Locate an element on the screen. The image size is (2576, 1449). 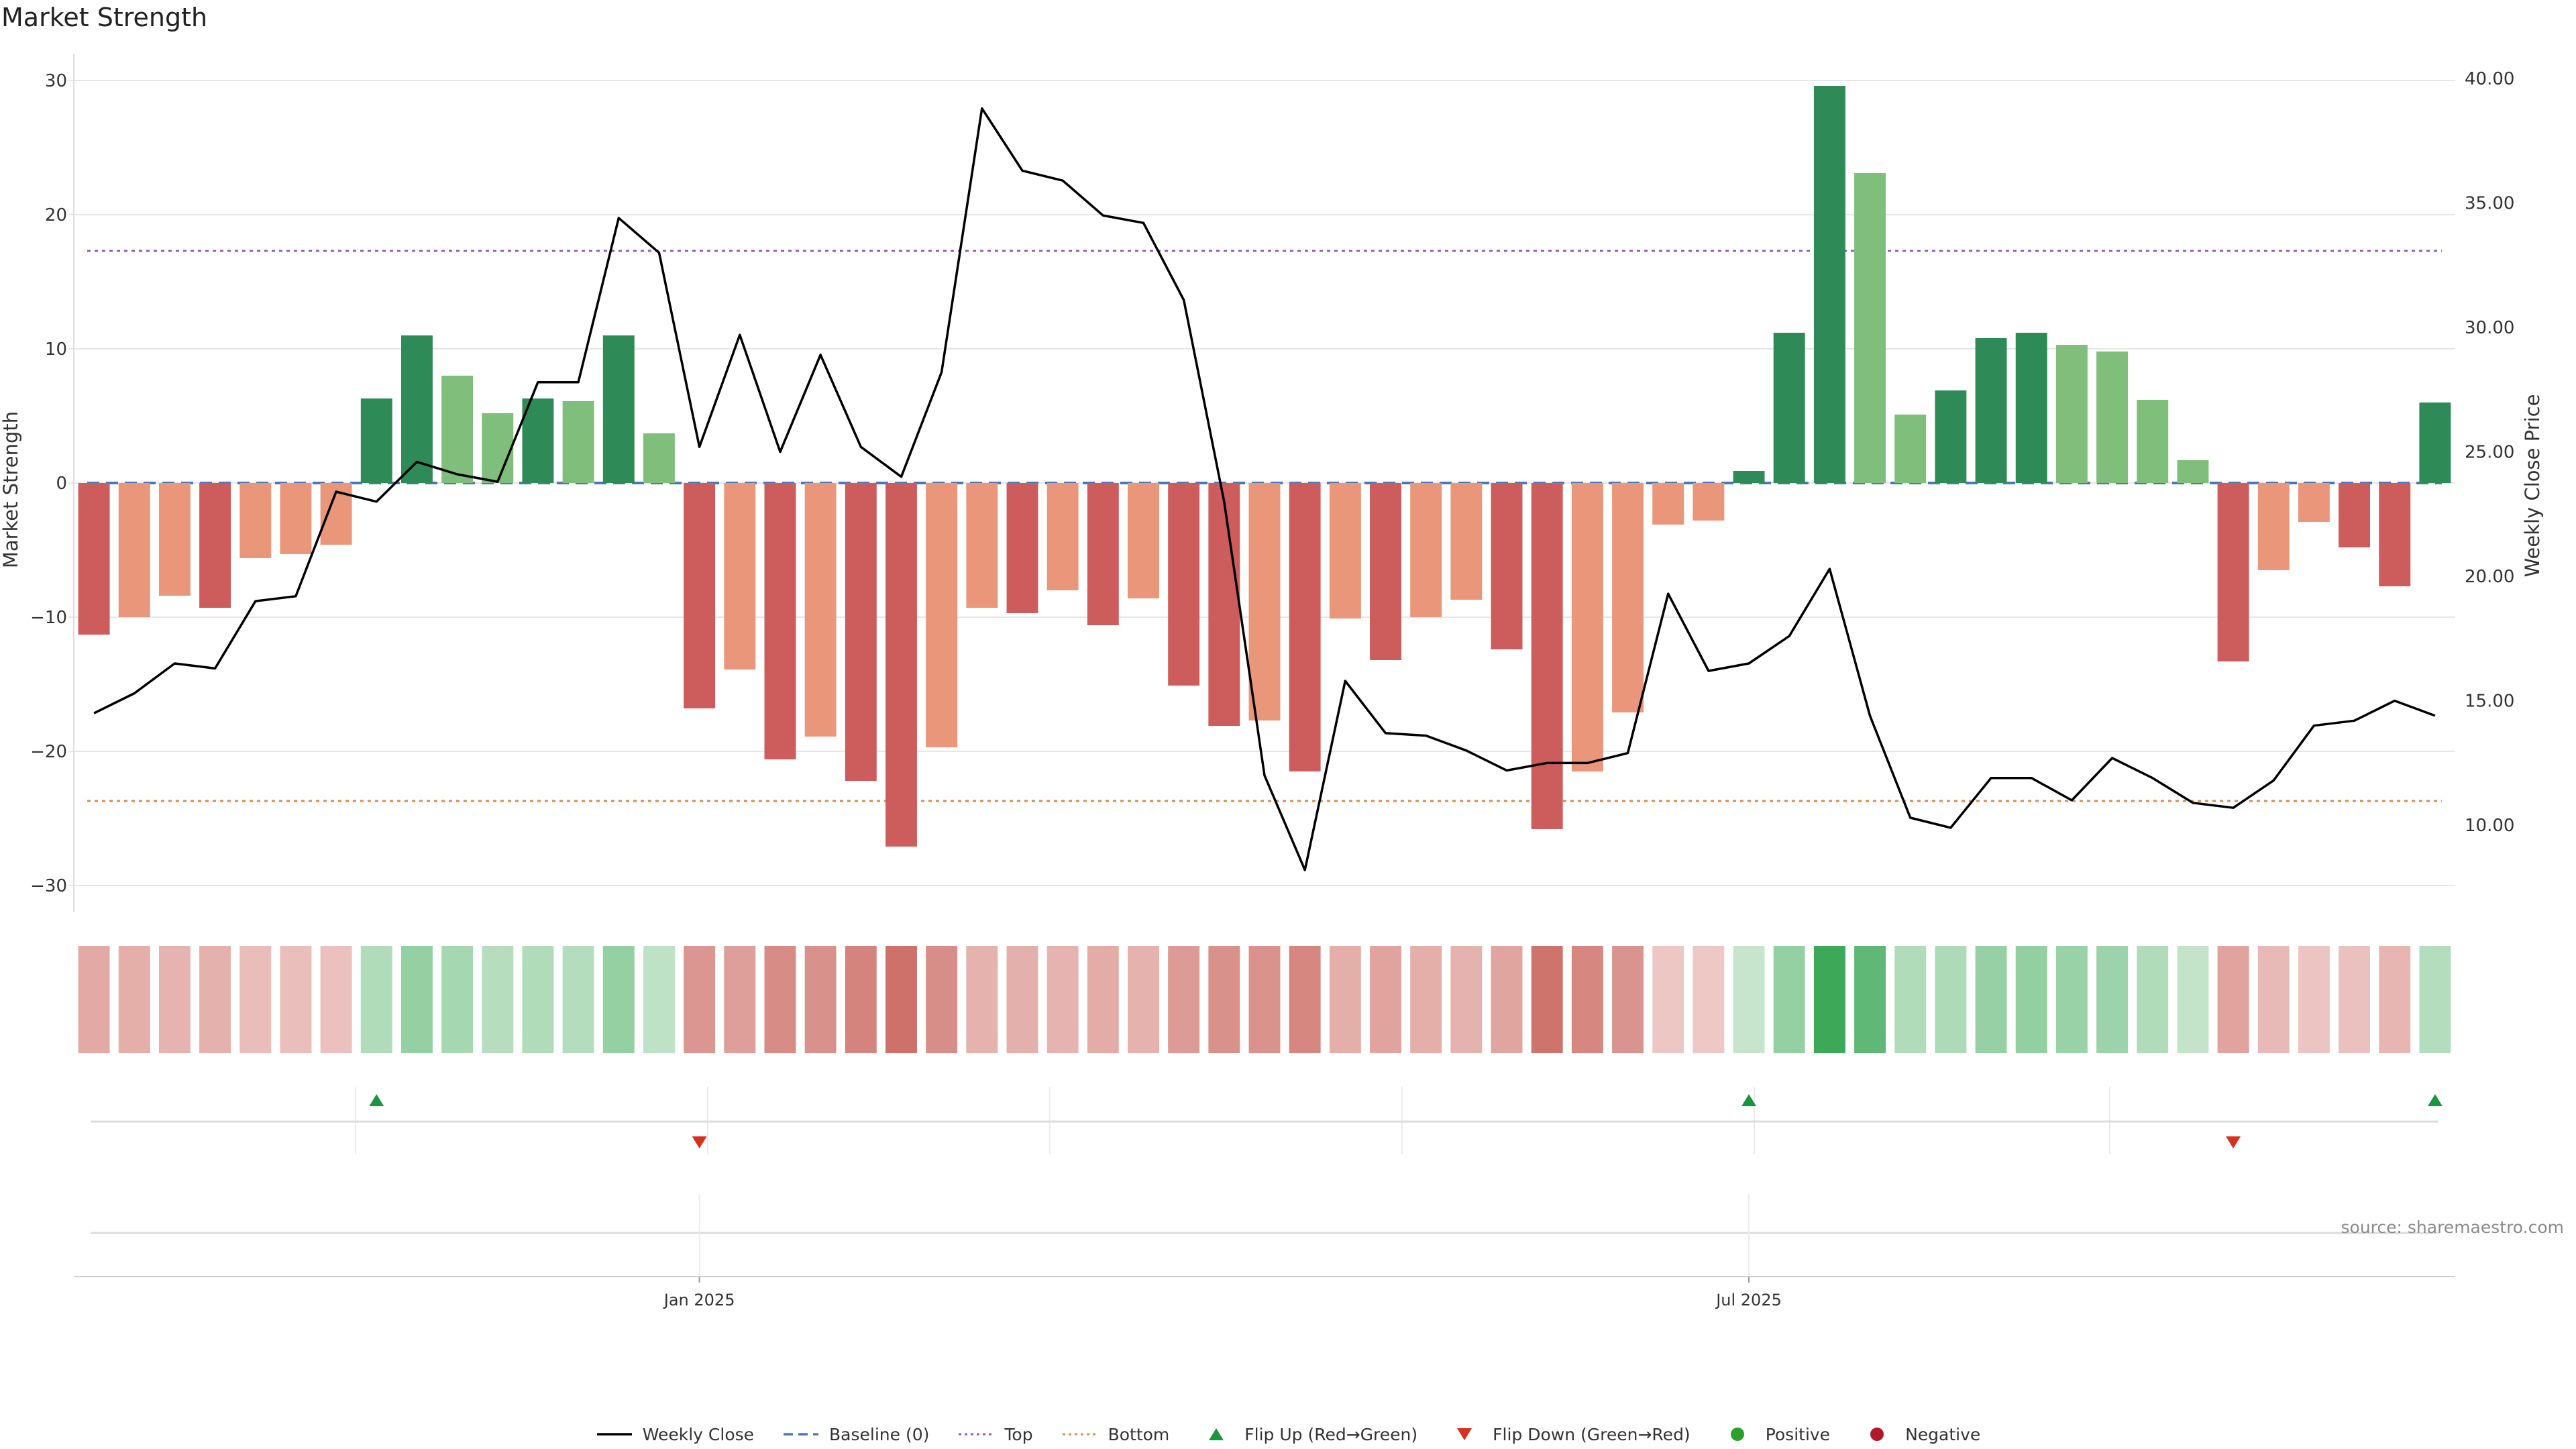
legend-label: Top is located at coordinates (1018, 1434).